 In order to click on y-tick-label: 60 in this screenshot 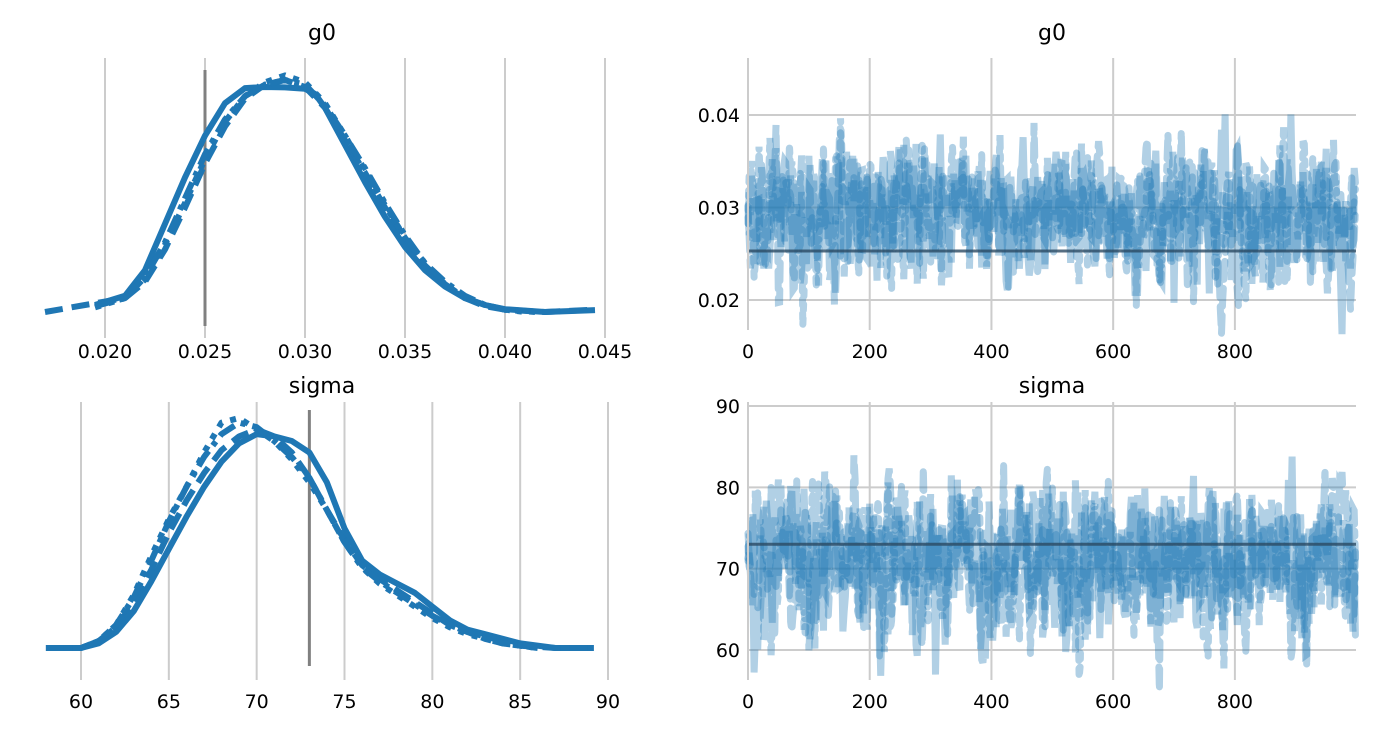, I will do `click(728, 651)`.